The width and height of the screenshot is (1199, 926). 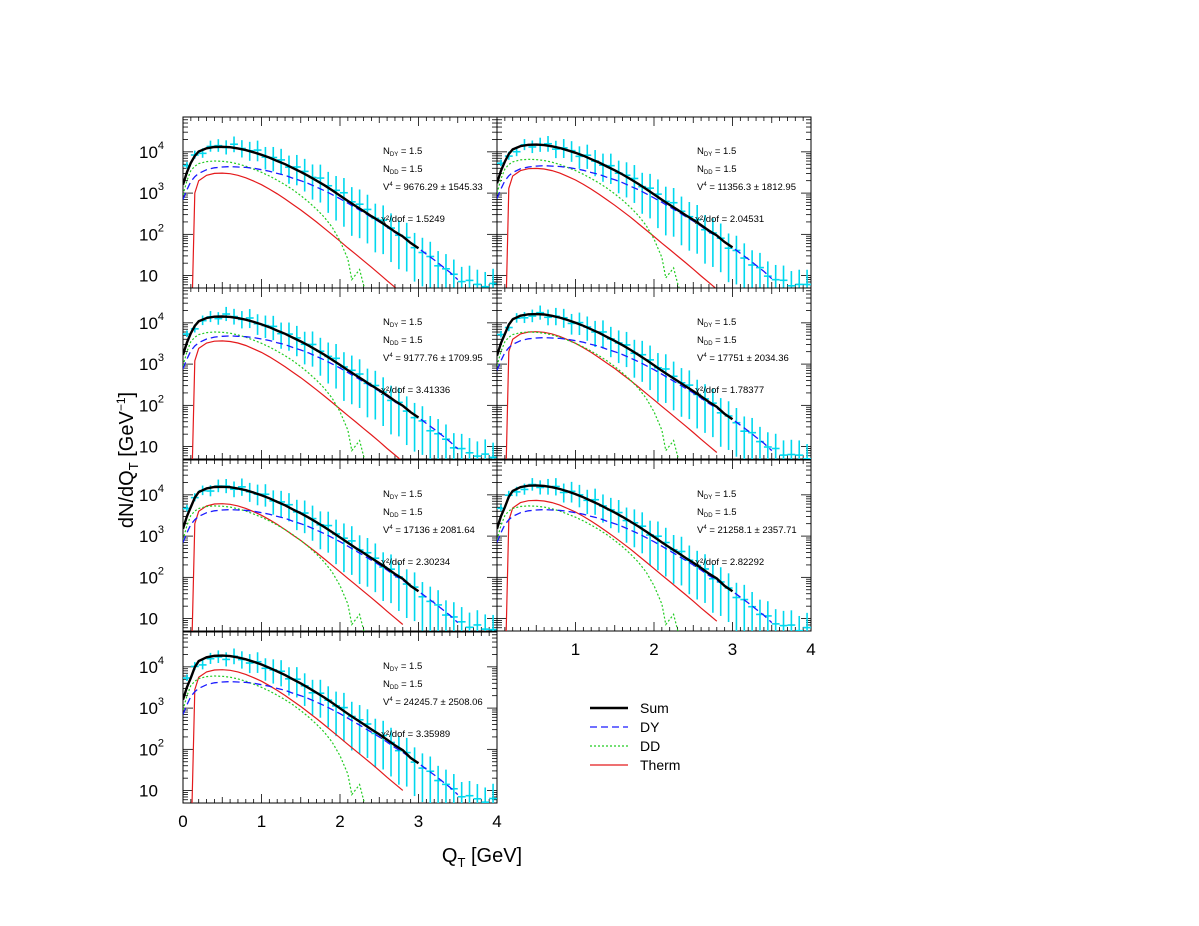 What do you see at coordinates (433, 702) in the screenshot?
I see `annotation-v4: V4 = 24245.7 ± 2508.06` at bounding box center [433, 702].